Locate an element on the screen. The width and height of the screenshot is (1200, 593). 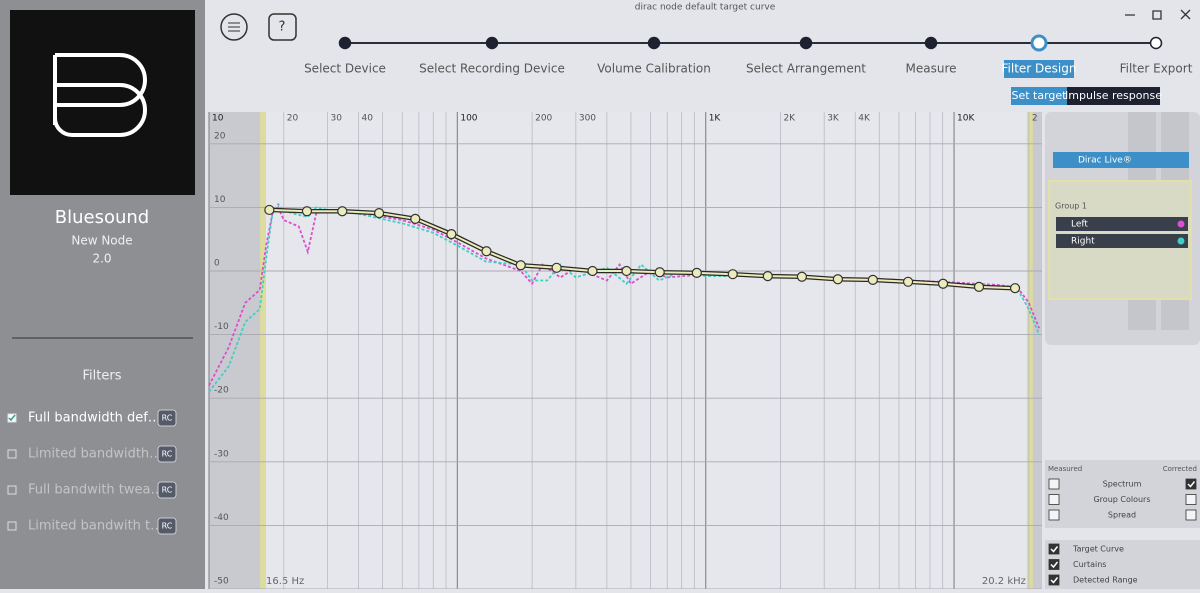
step-label: Measure is located at coordinates (931, 69).